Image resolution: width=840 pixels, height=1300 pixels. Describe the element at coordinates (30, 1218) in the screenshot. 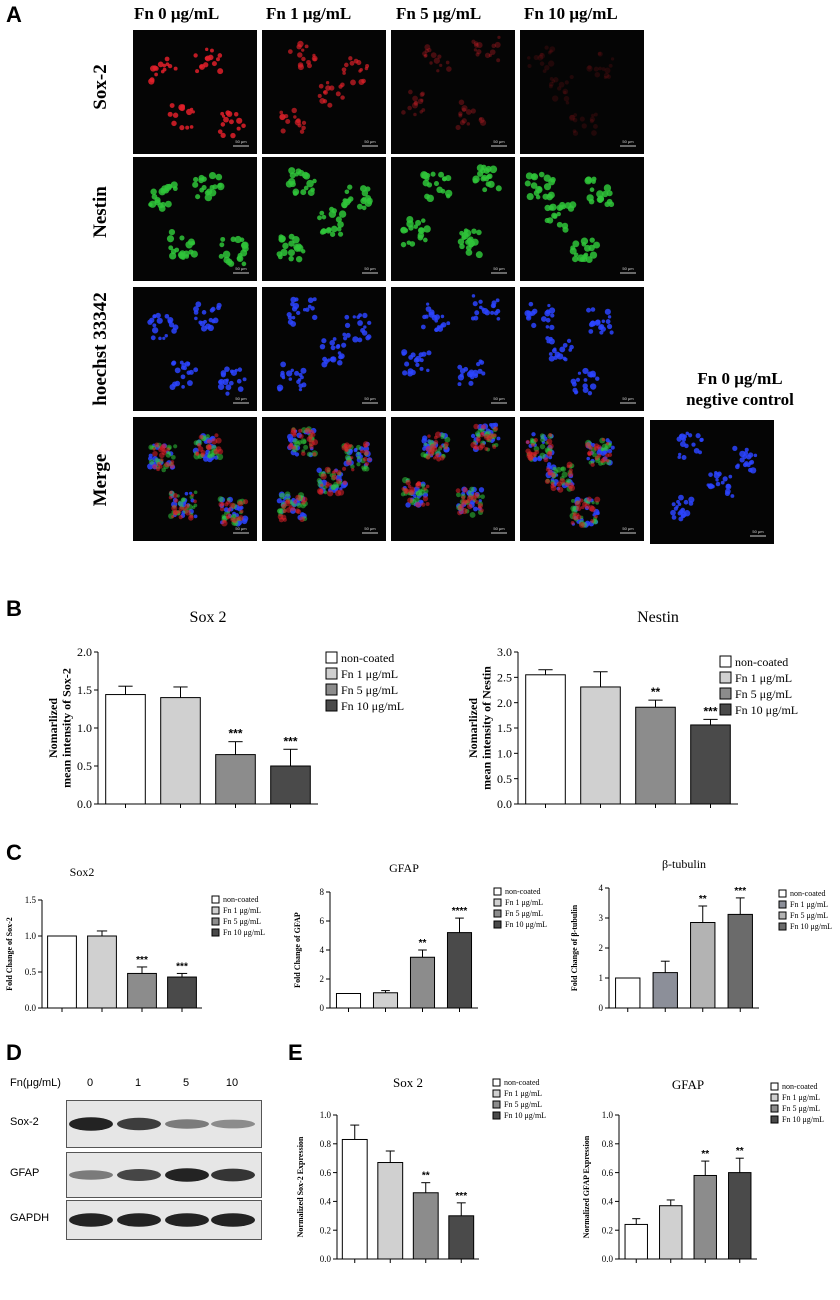

I see `wb-row-label-2: GAPDH` at that location.